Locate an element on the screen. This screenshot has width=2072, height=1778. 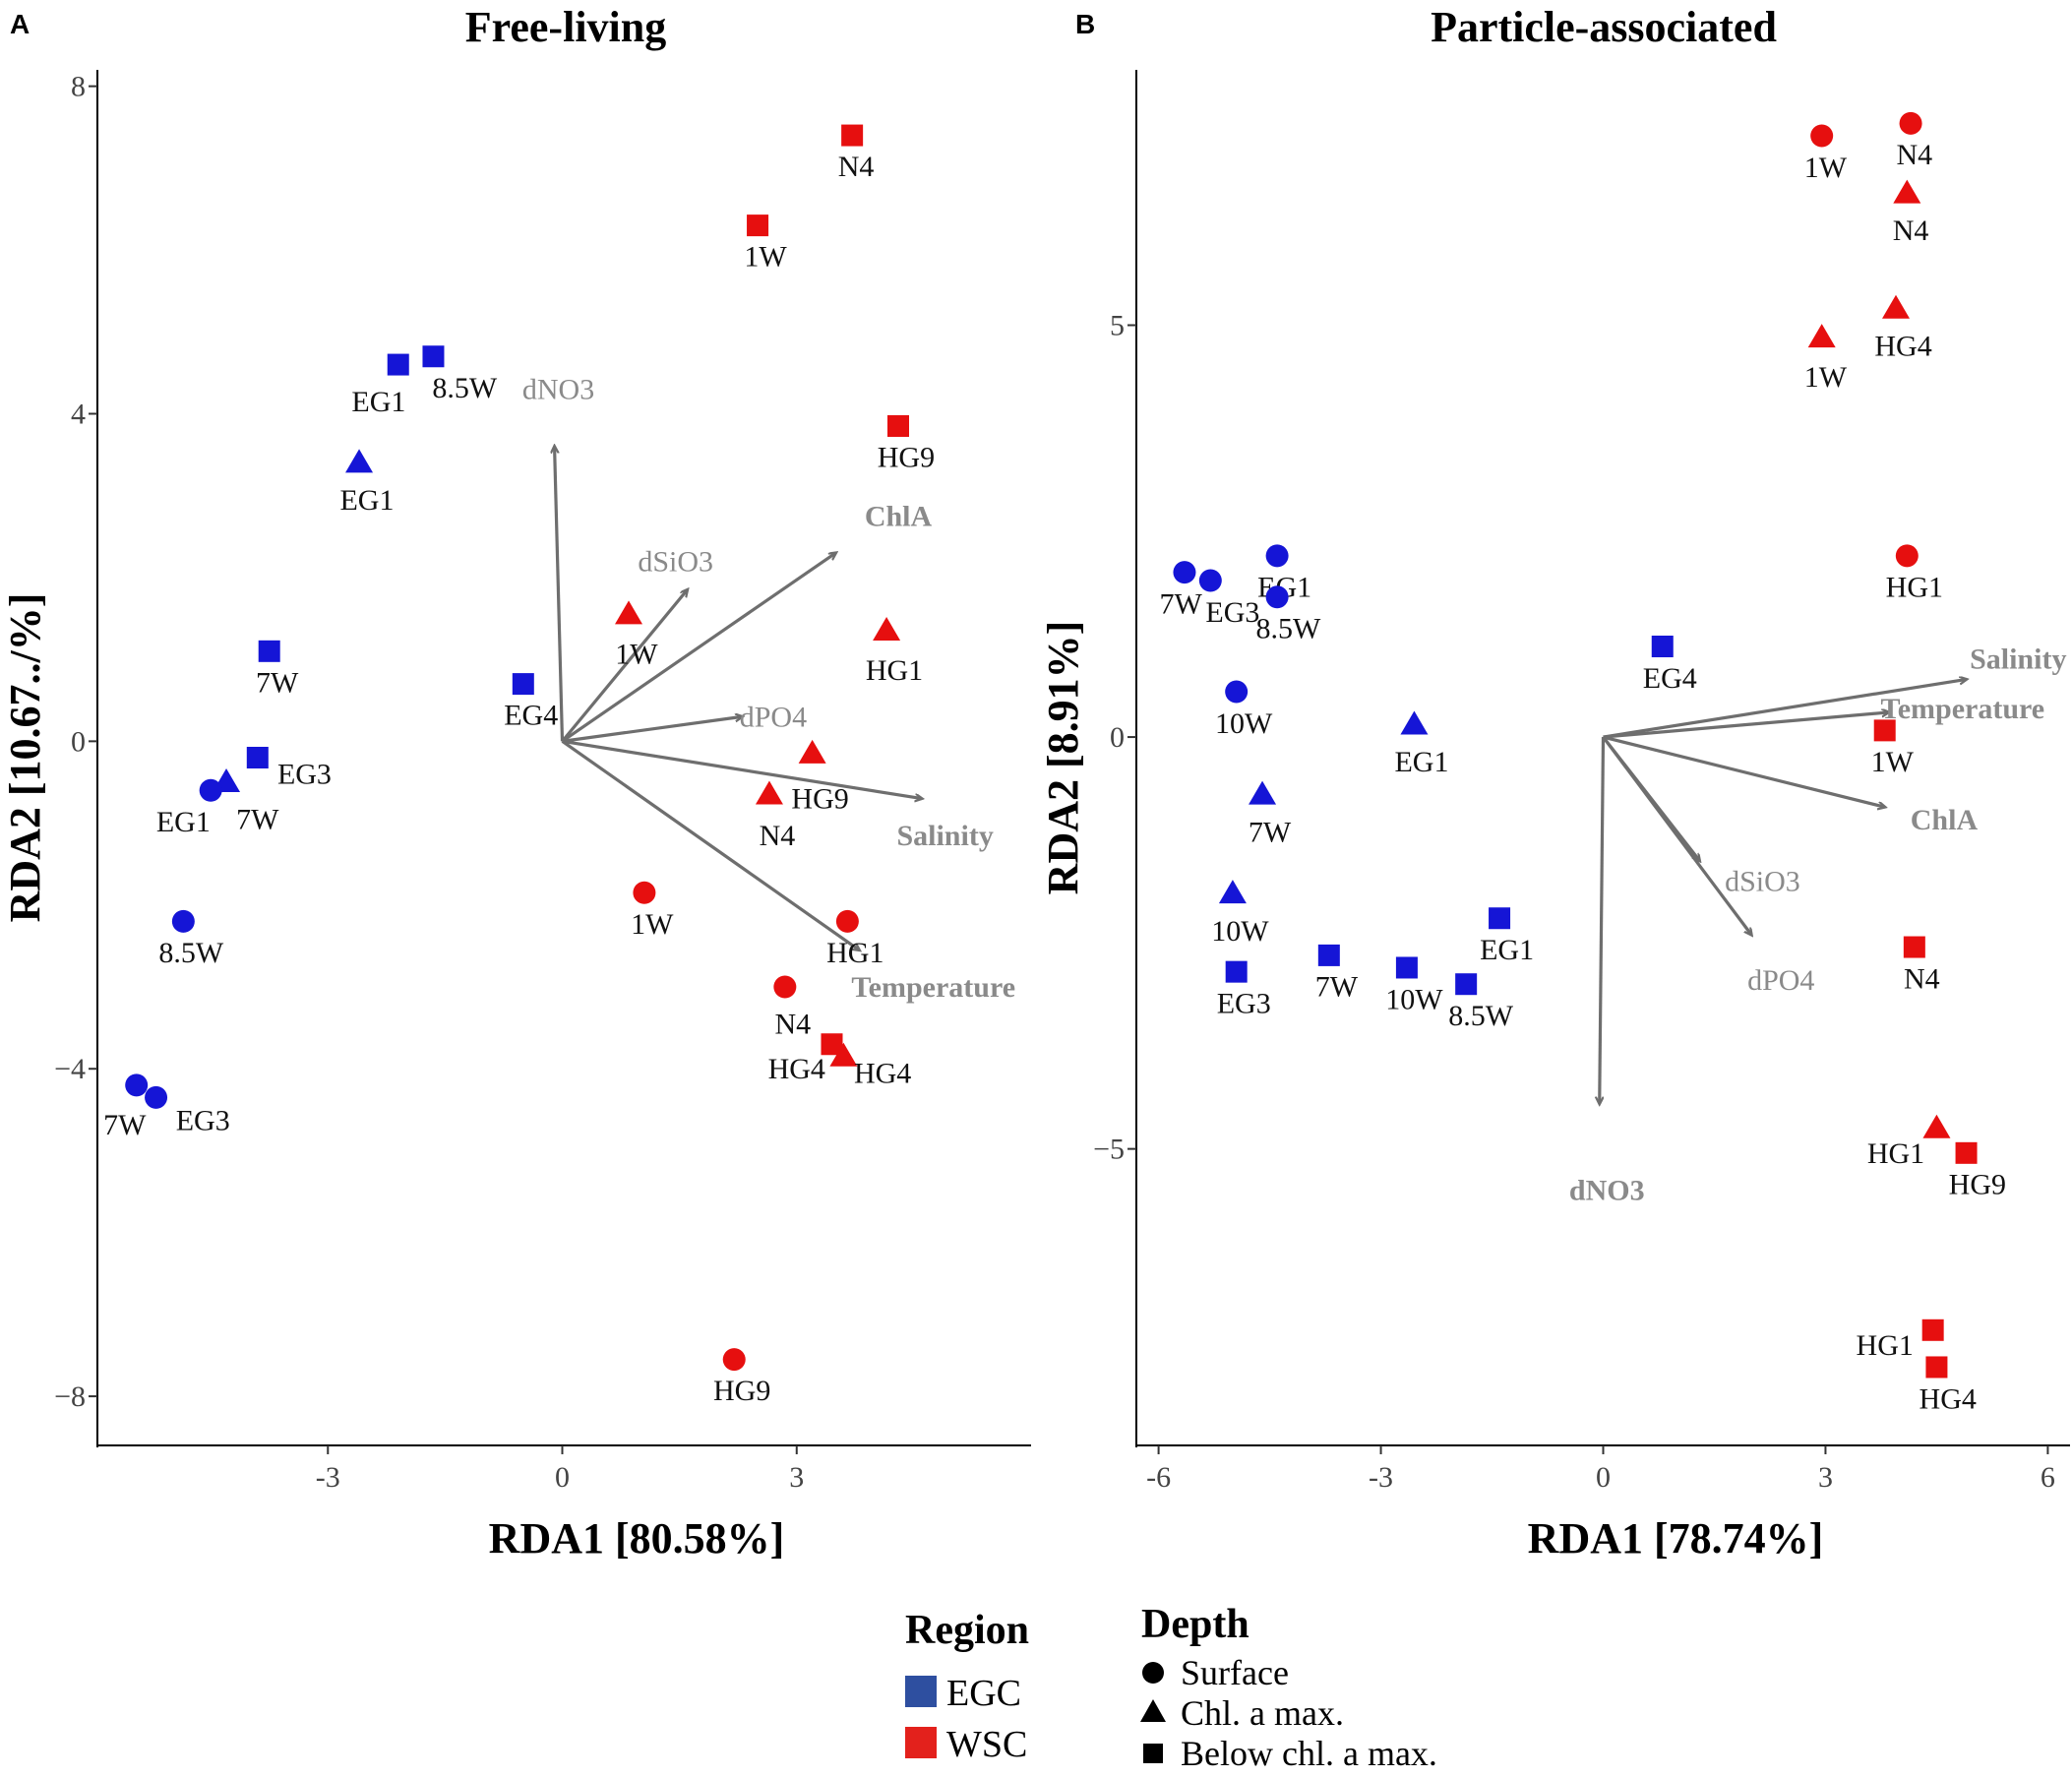
legend-triangle-icon is located at coordinates (1153, 1711).